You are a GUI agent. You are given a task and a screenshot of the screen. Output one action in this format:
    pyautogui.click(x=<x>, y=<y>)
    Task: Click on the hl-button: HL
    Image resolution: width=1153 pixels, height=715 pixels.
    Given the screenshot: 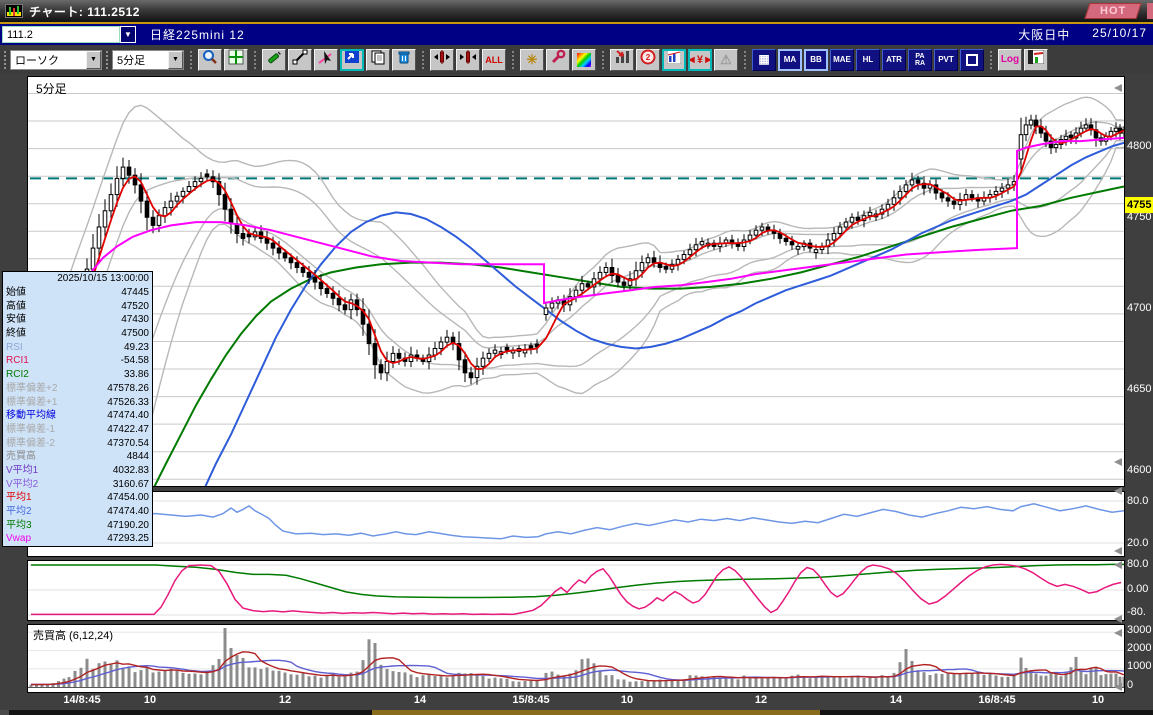 What is the action you would take?
    pyautogui.click(x=868, y=59)
    